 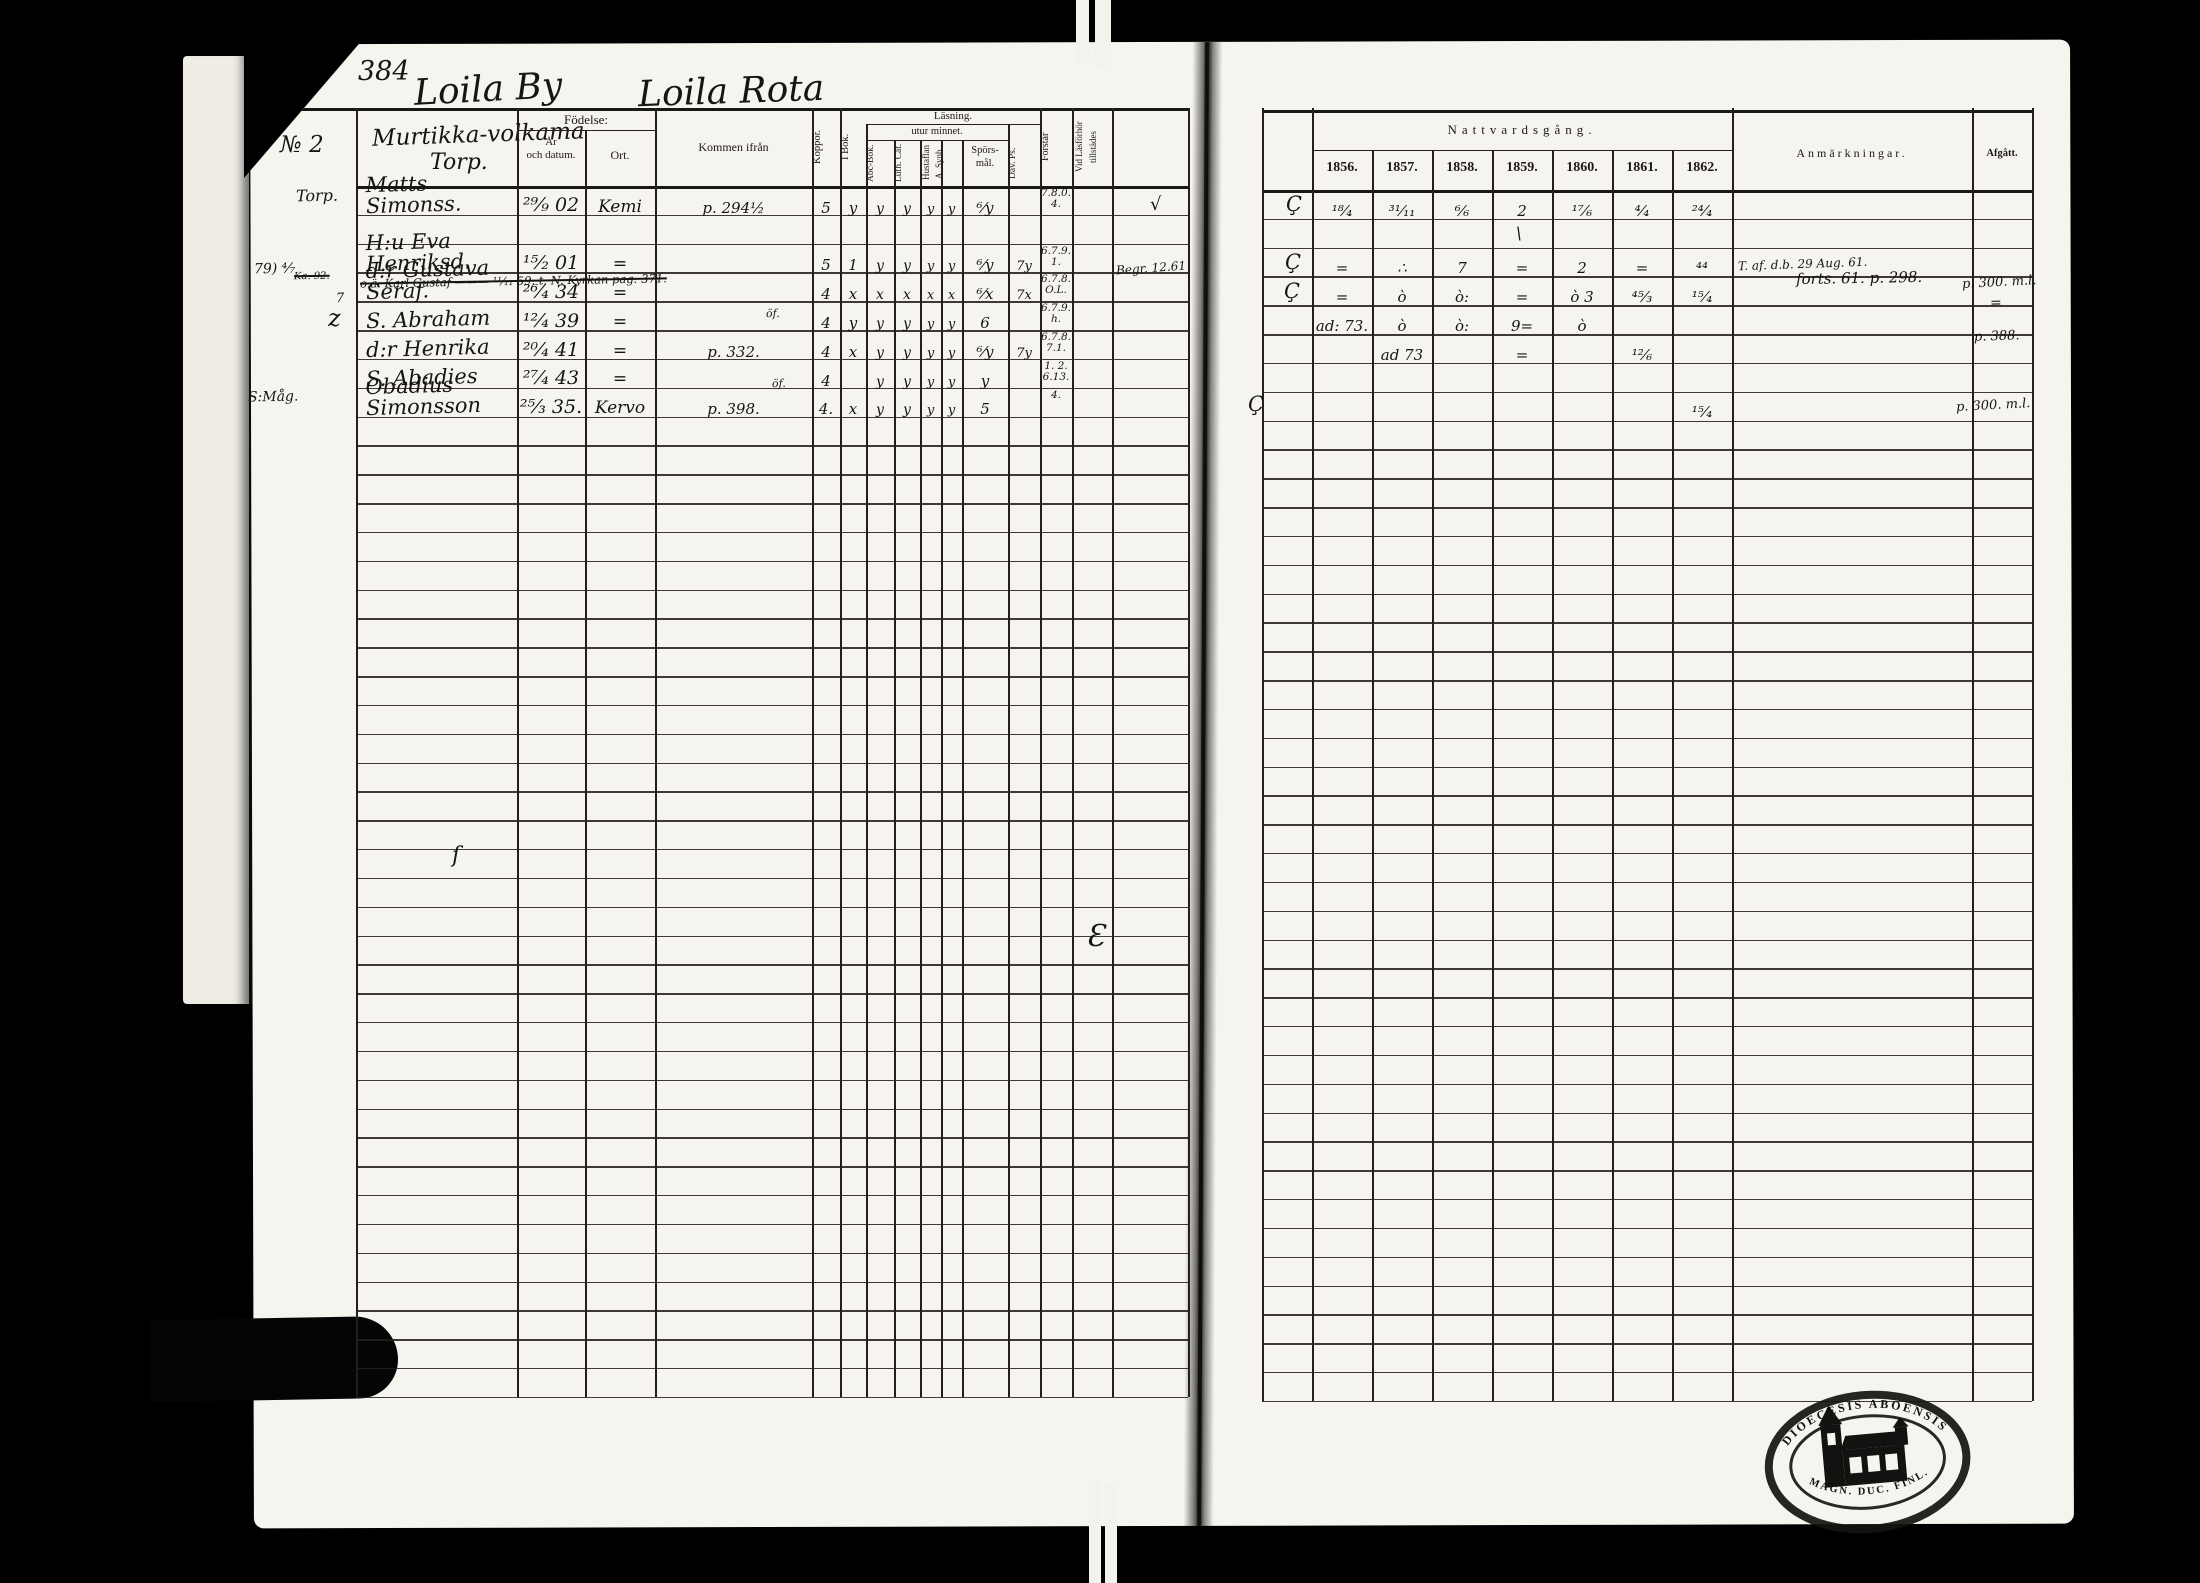 I want to click on entry-communion-1860: ò, so click(x=1582, y=325).